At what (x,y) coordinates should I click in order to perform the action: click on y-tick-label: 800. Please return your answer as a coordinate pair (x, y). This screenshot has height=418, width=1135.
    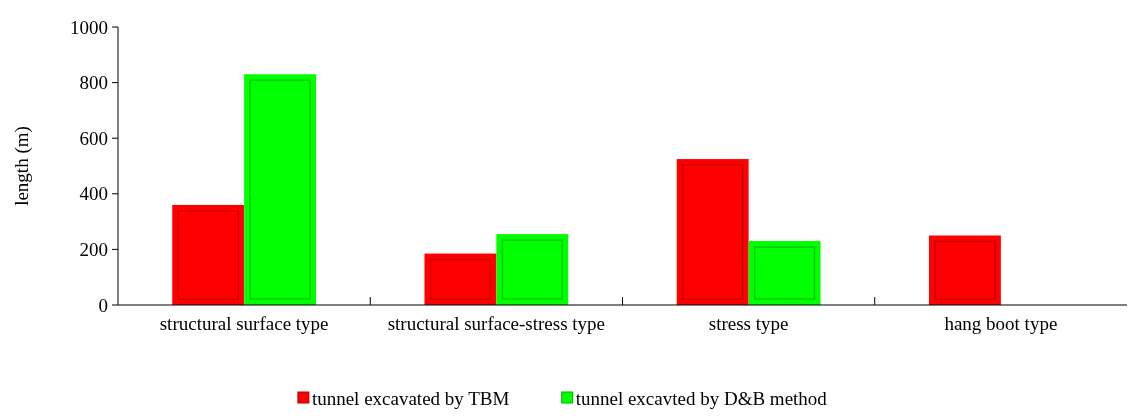
    Looking at the image, I should click on (93, 83).